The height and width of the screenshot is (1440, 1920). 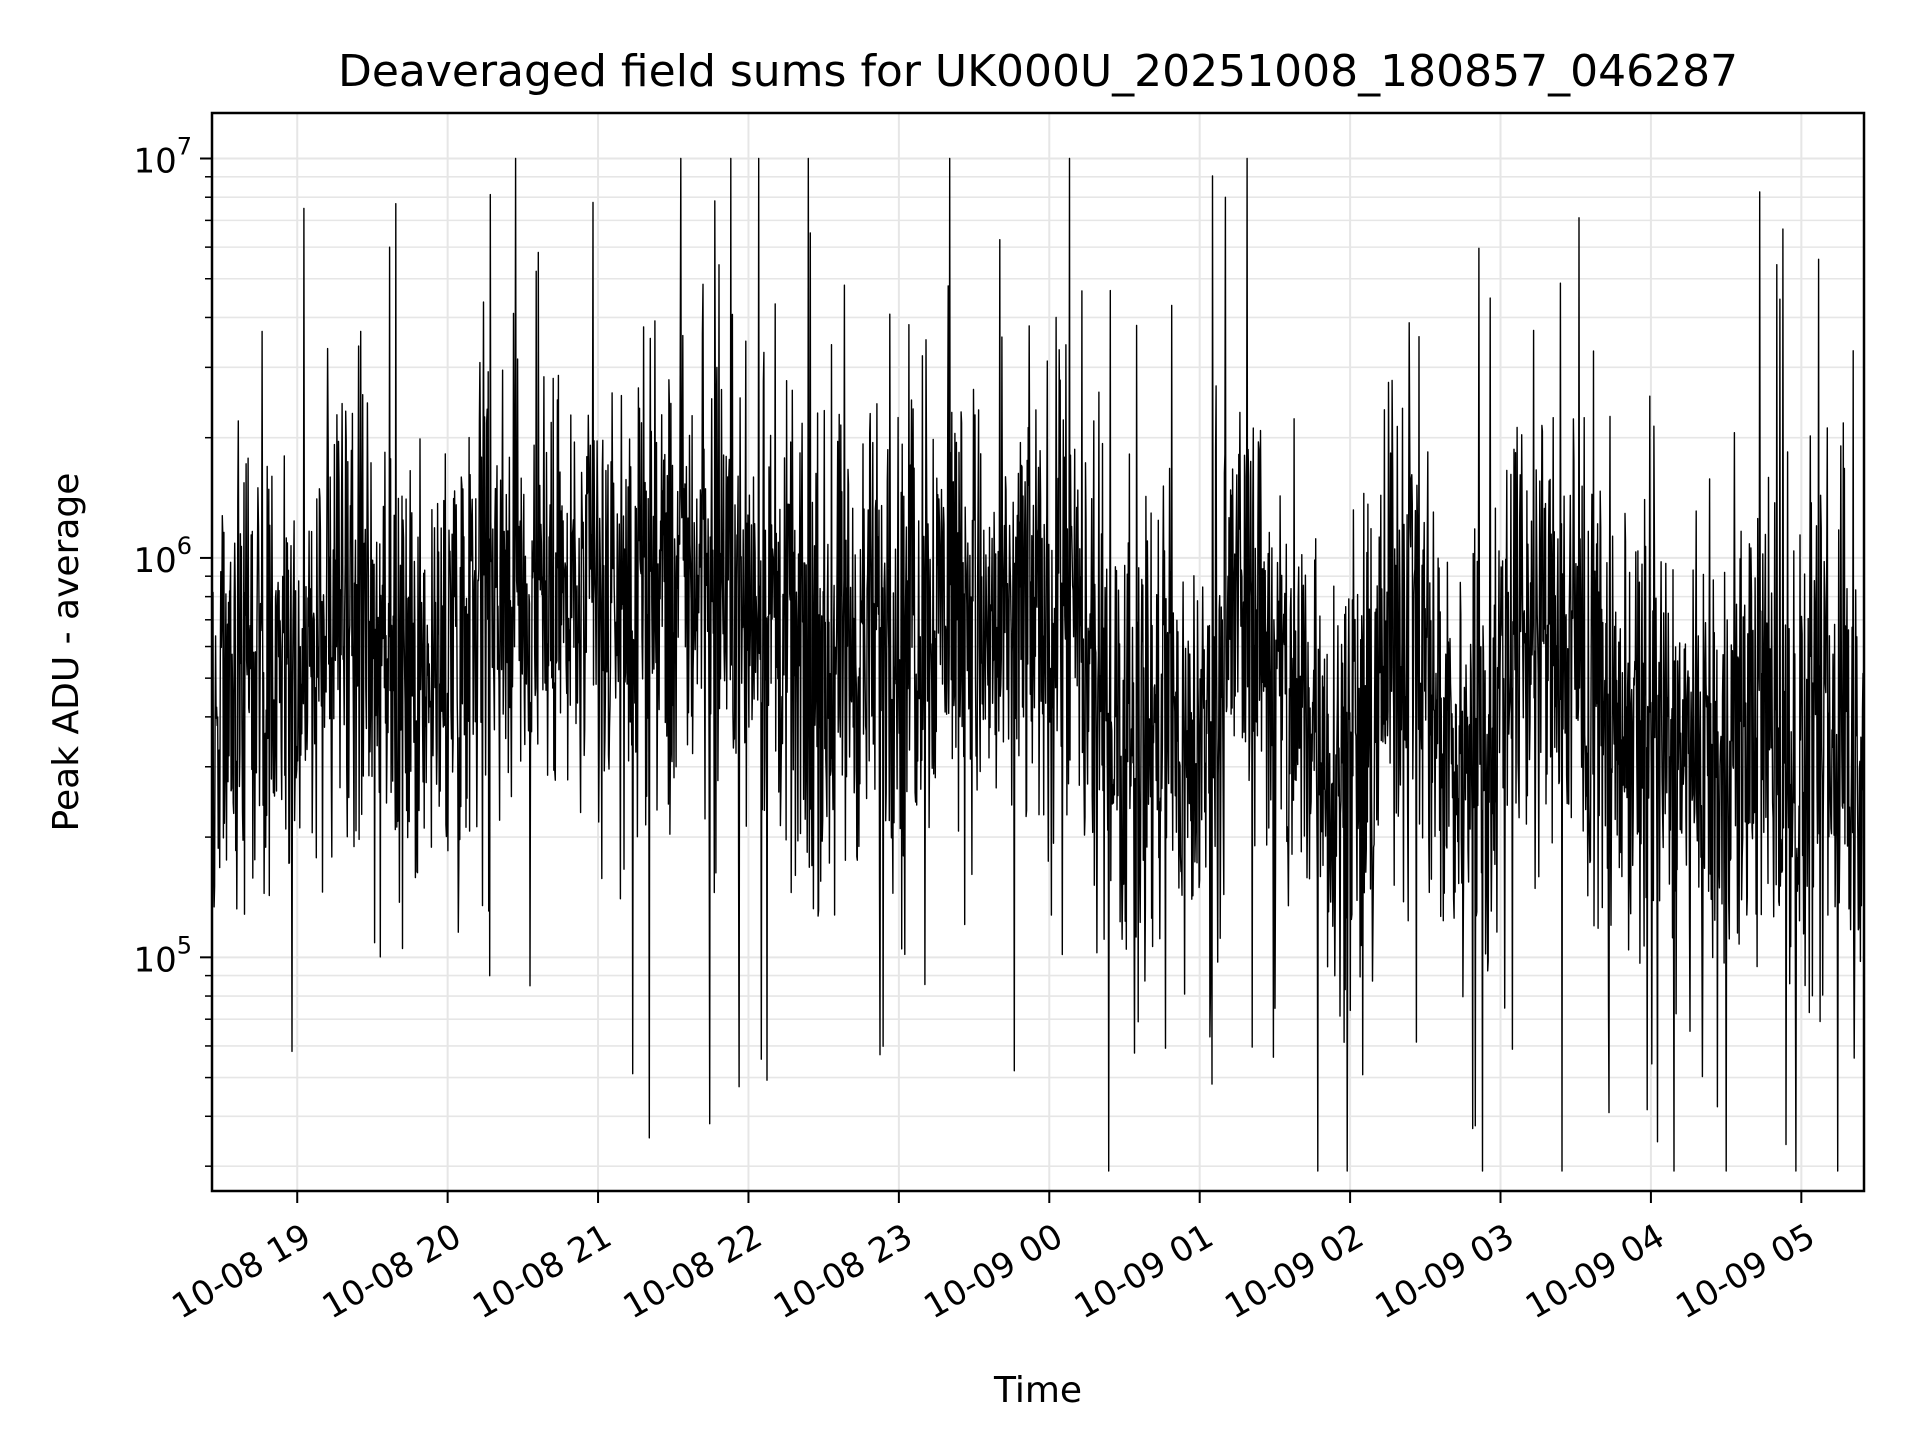 I want to click on x-tick-label: 10-09 02, so click(x=1294, y=1271).